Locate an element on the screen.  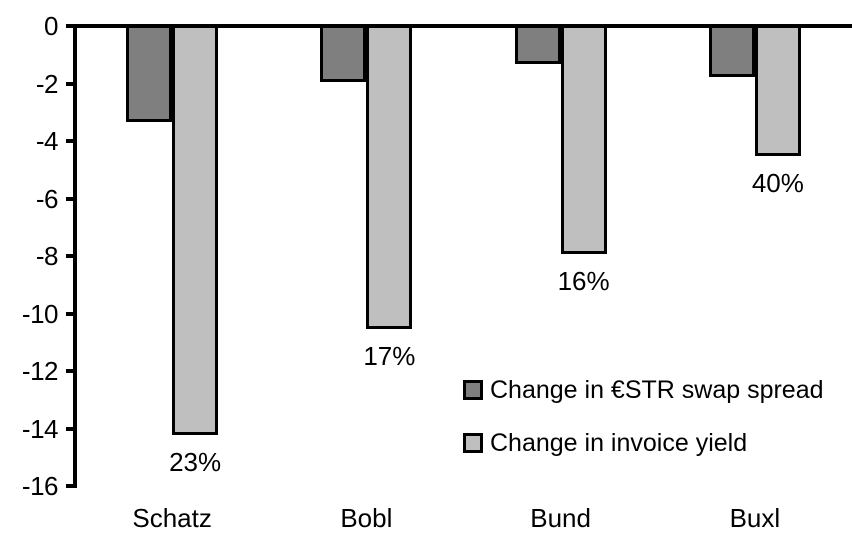
x-category-label: Schatz is located at coordinates (172, 518).